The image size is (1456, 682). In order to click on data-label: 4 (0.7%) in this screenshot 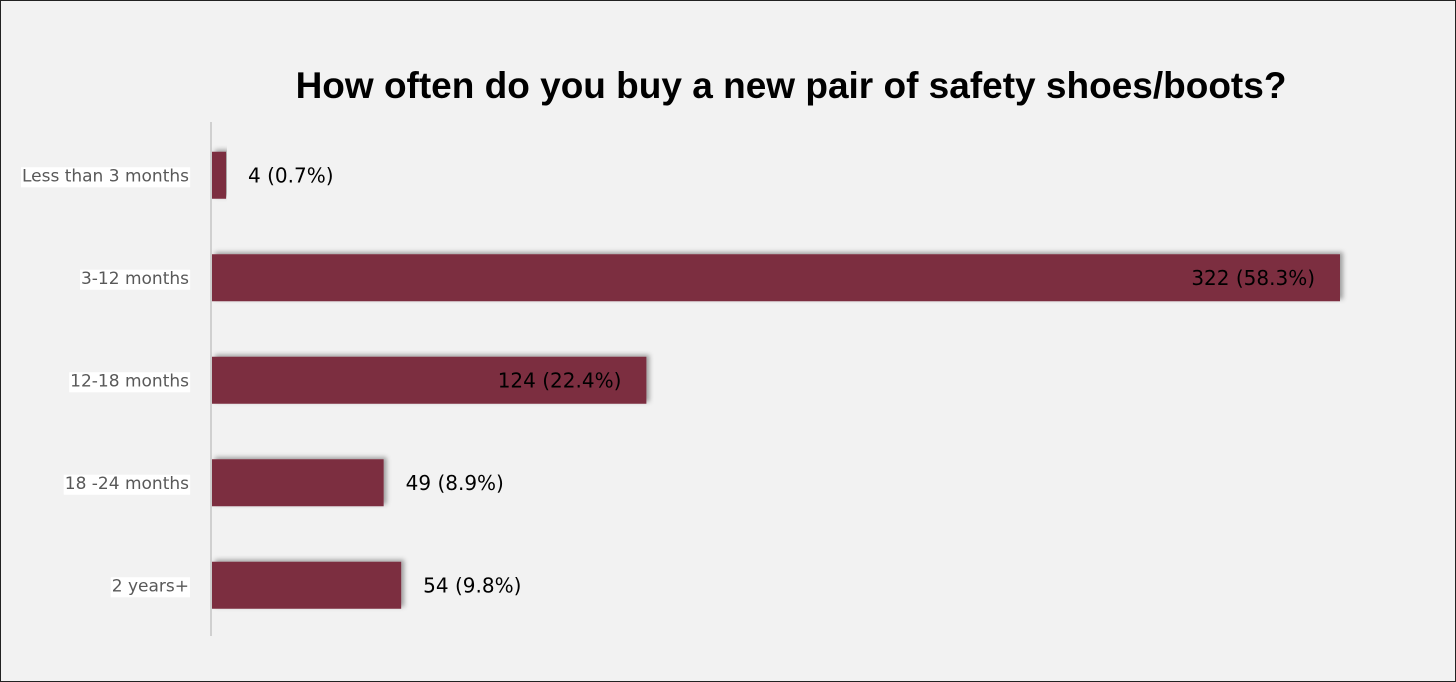, I will do `click(291, 175)`.